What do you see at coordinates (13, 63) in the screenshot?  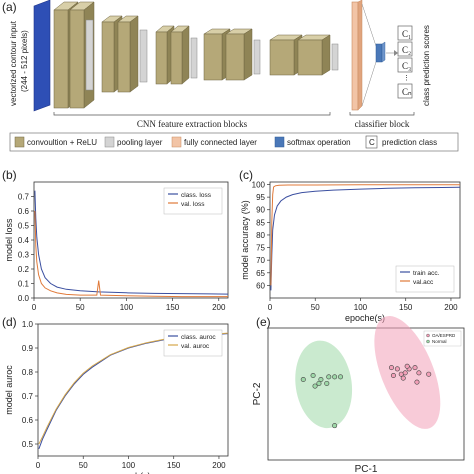 I see `input-label: vectorized contour input` at bounding box center [13, 63].